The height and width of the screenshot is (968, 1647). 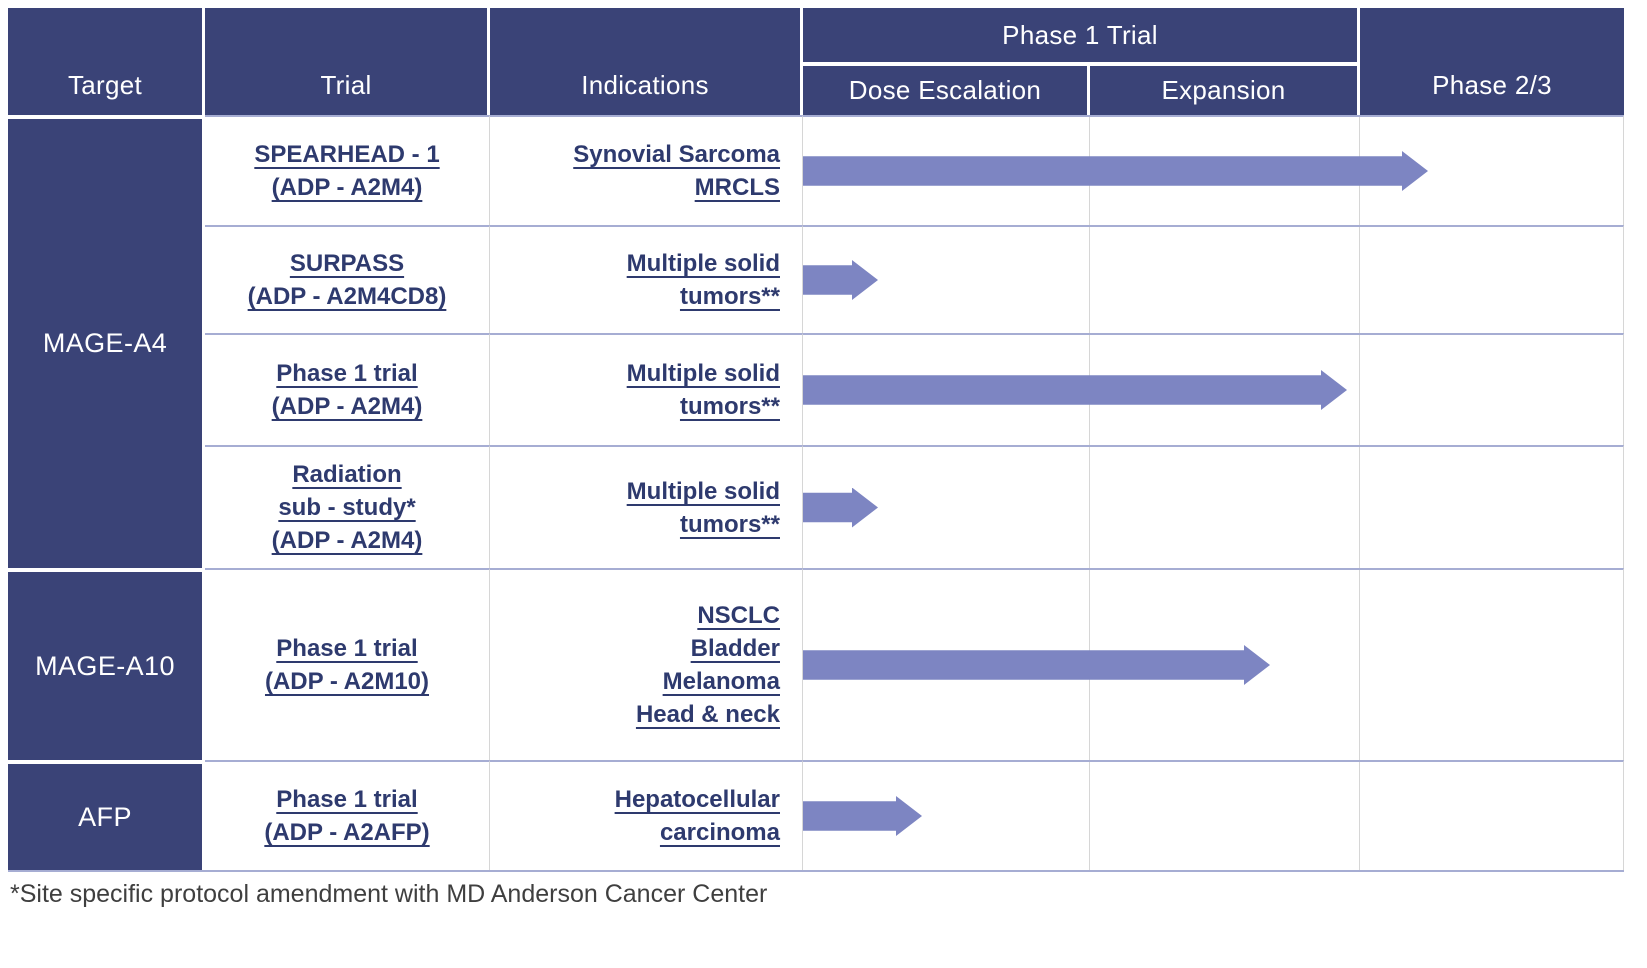 I want to click on target-group-mage-a4: MAGE-A4, so click(x=106, y=341).